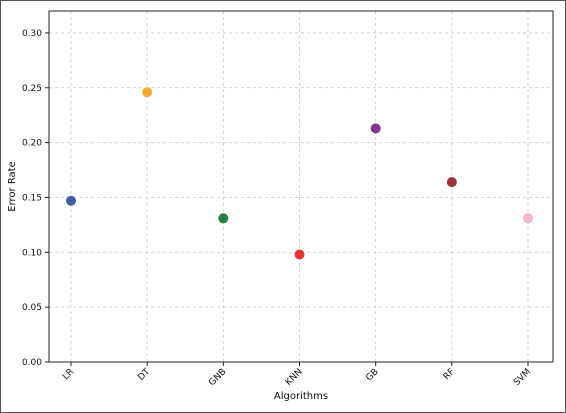 The image size is (566, 413). What do you see at coordinates (32, 363) in the screenshot?
I see `y-tick-label: 0.00` at bounding box center [32, 363].